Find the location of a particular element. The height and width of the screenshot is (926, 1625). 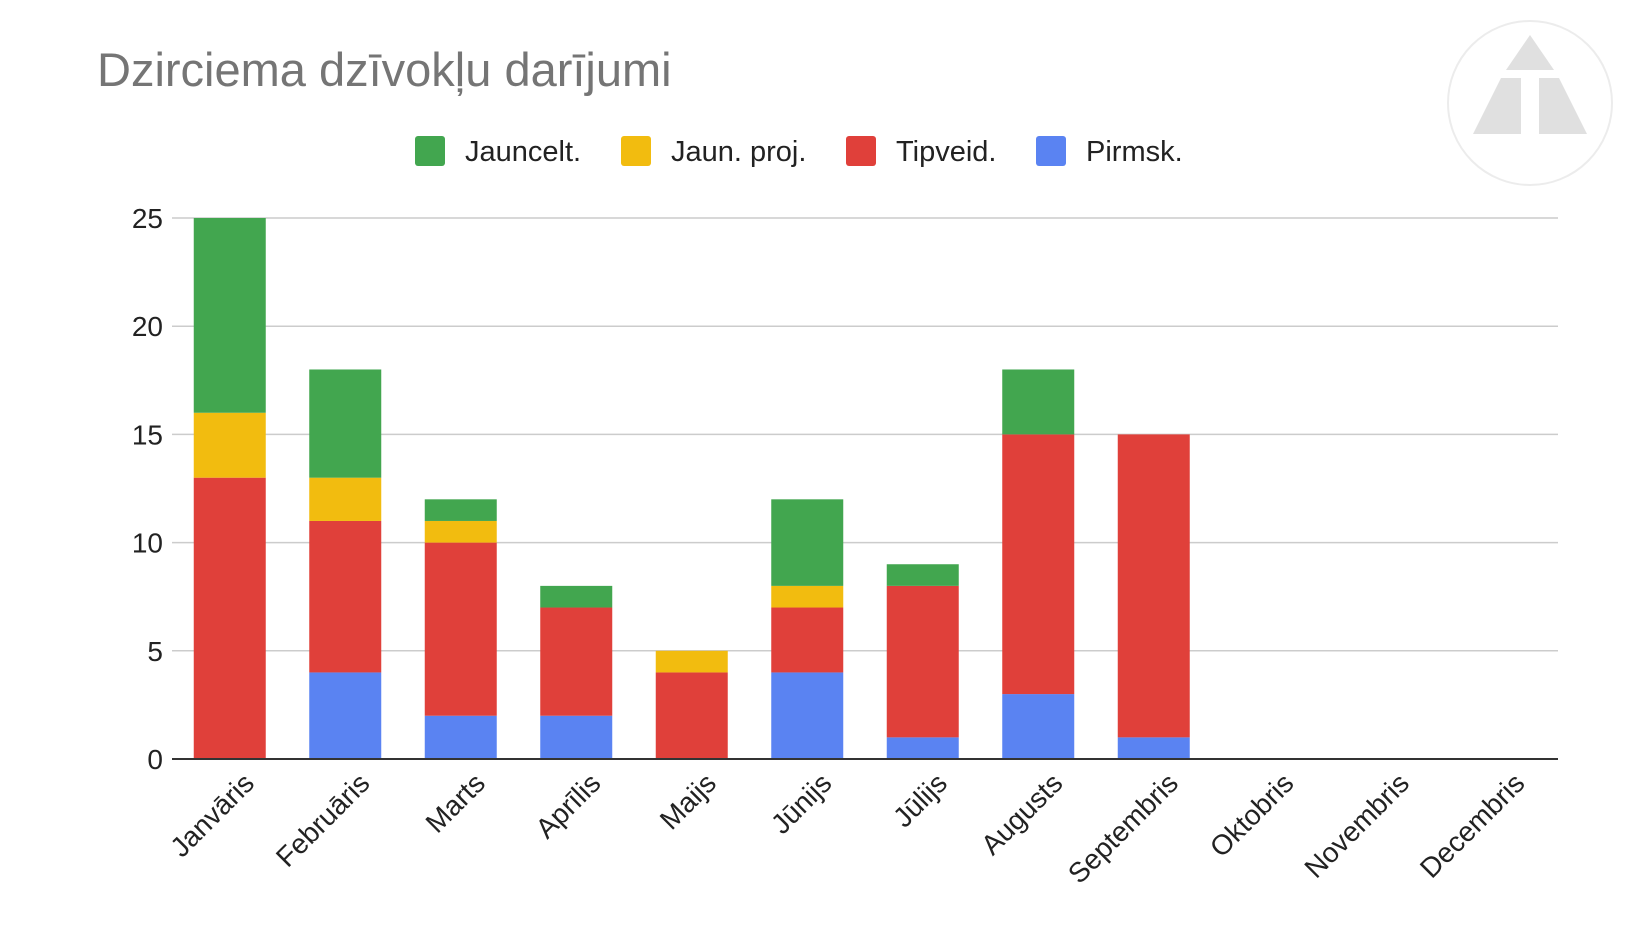

legend-label-pirmsk: Pirmsk. is located at coordinates (1134, 152).